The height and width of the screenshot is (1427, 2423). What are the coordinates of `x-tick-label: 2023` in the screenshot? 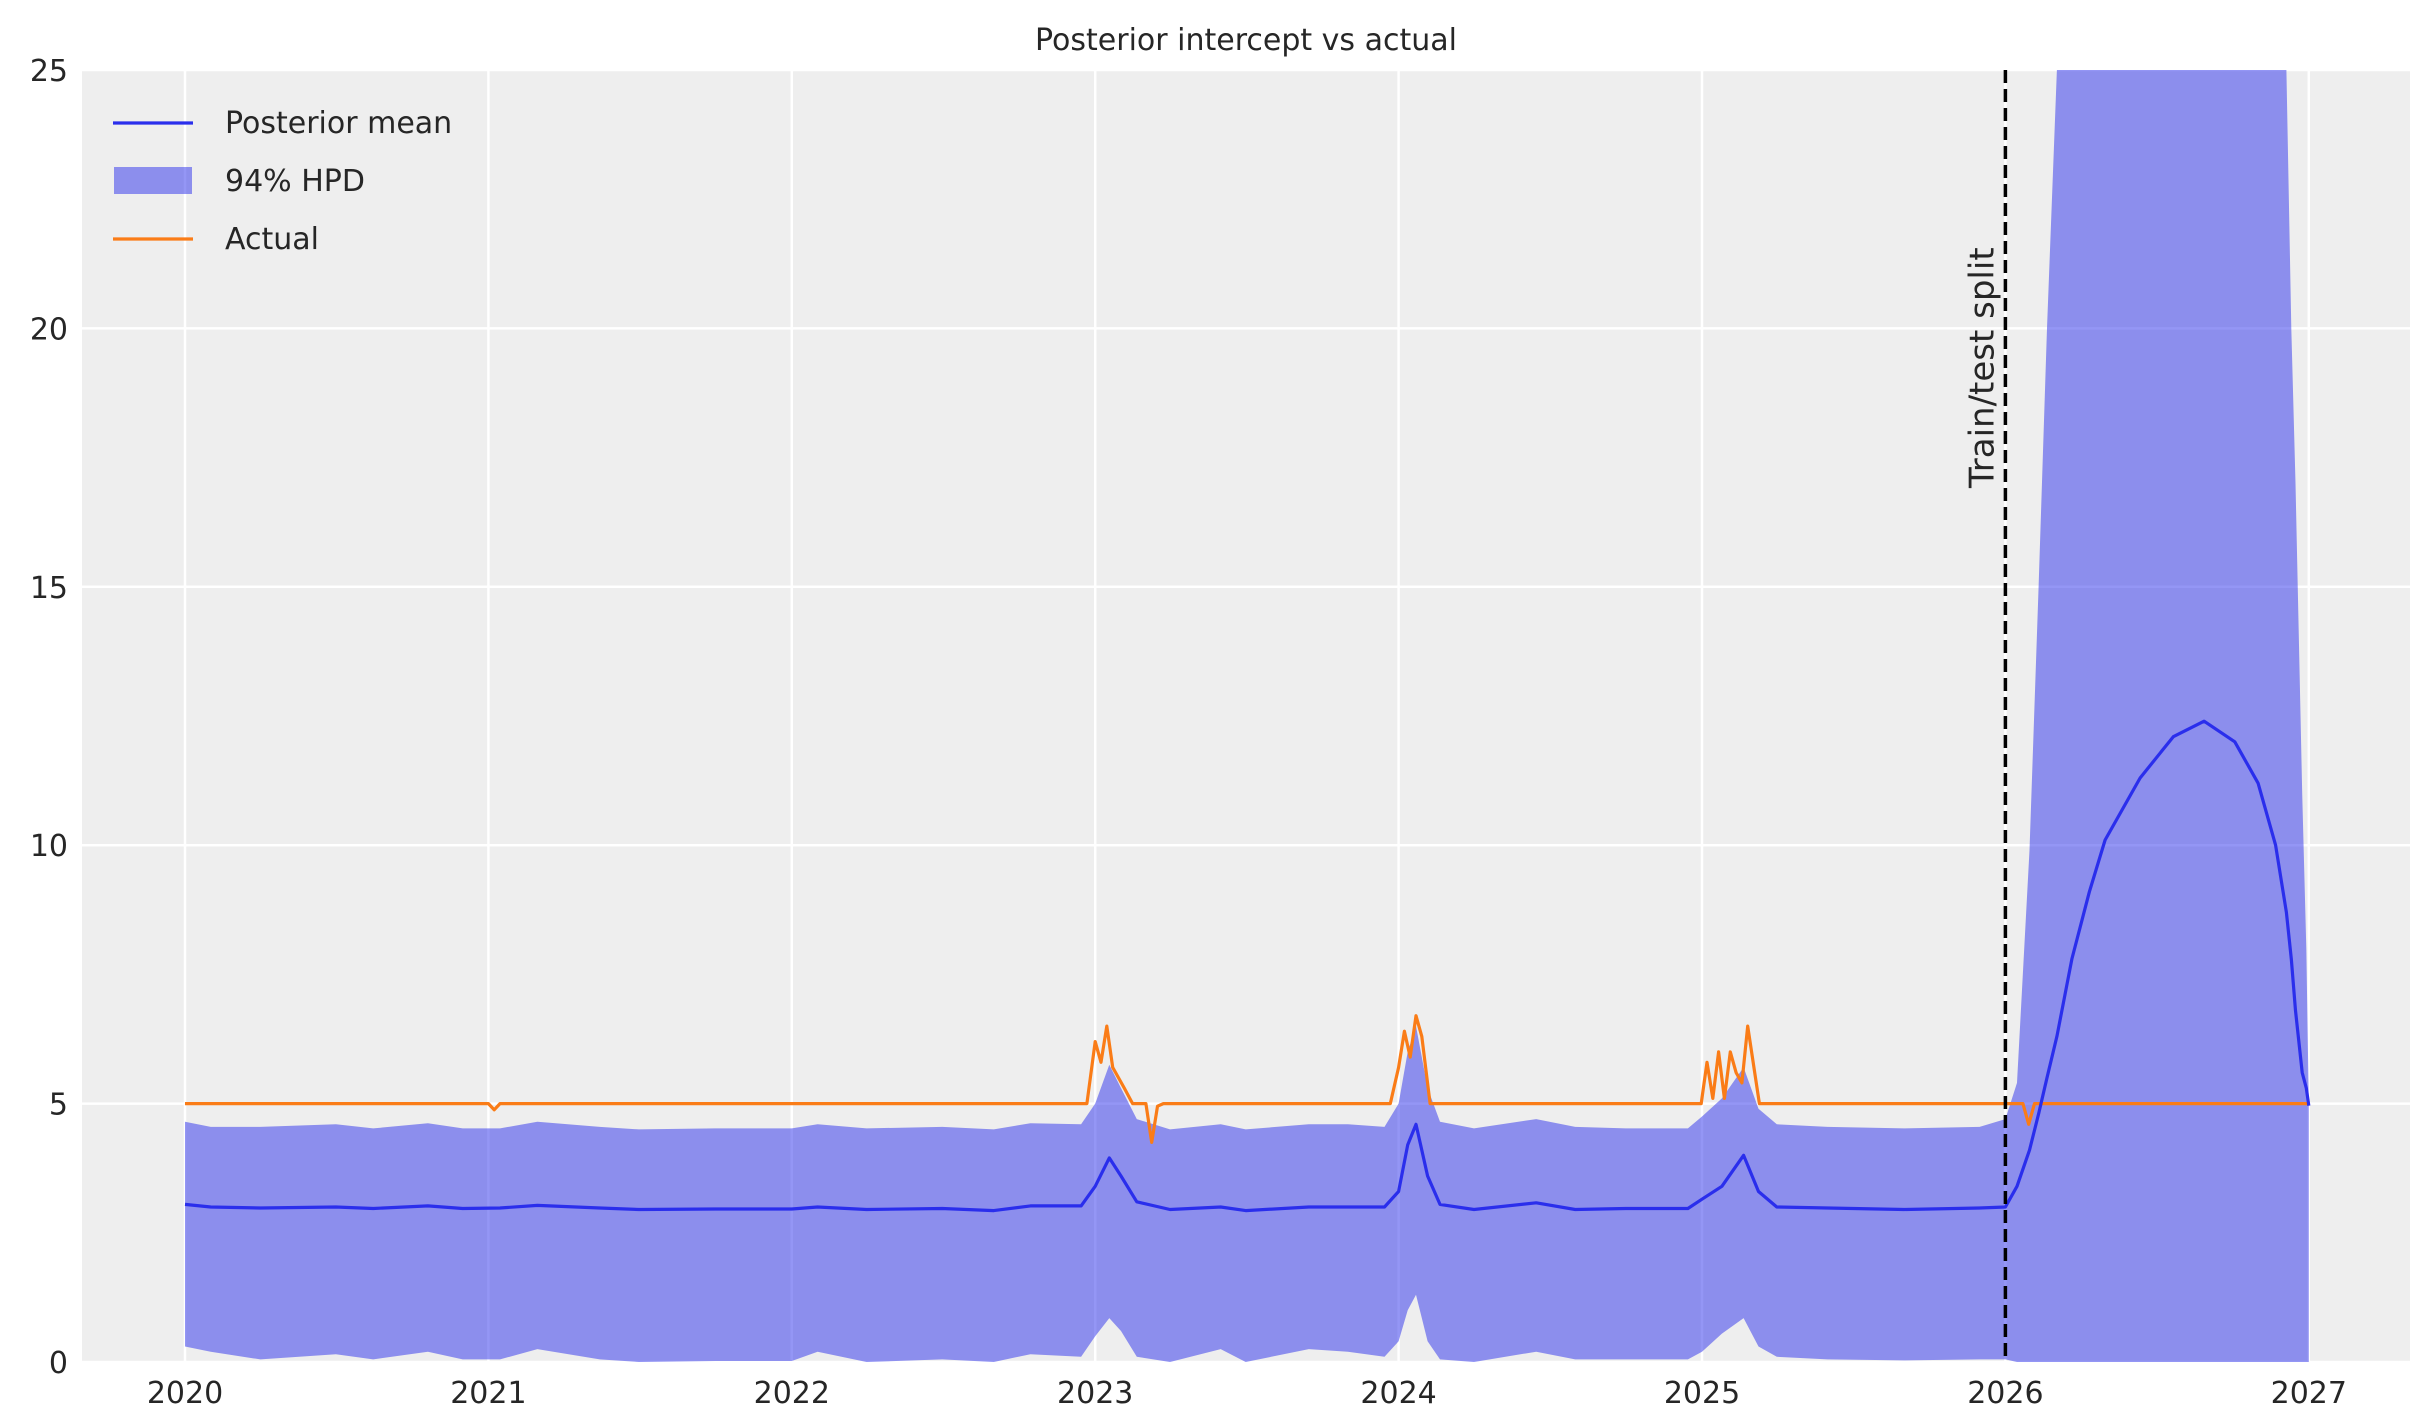 It's located at (1095, 1393).